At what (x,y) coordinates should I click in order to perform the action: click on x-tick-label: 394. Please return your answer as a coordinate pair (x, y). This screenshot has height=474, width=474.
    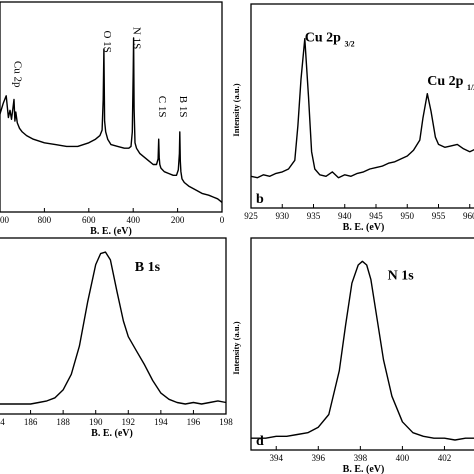
    Looking at the image, I should click on (276, 458).